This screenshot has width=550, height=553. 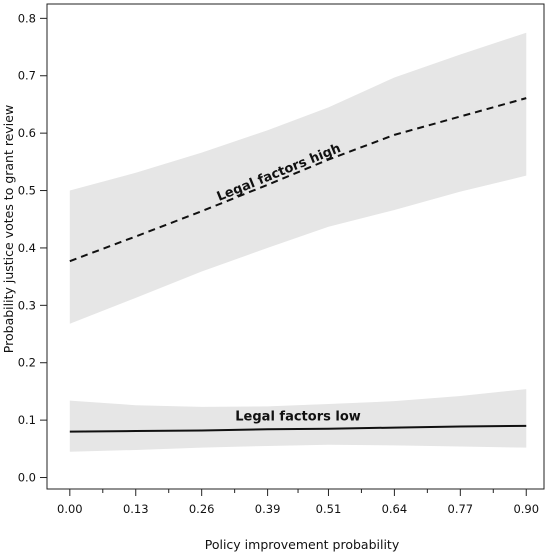 I want to click on y-tick-label: 0.1, so click(x=27, y=420).